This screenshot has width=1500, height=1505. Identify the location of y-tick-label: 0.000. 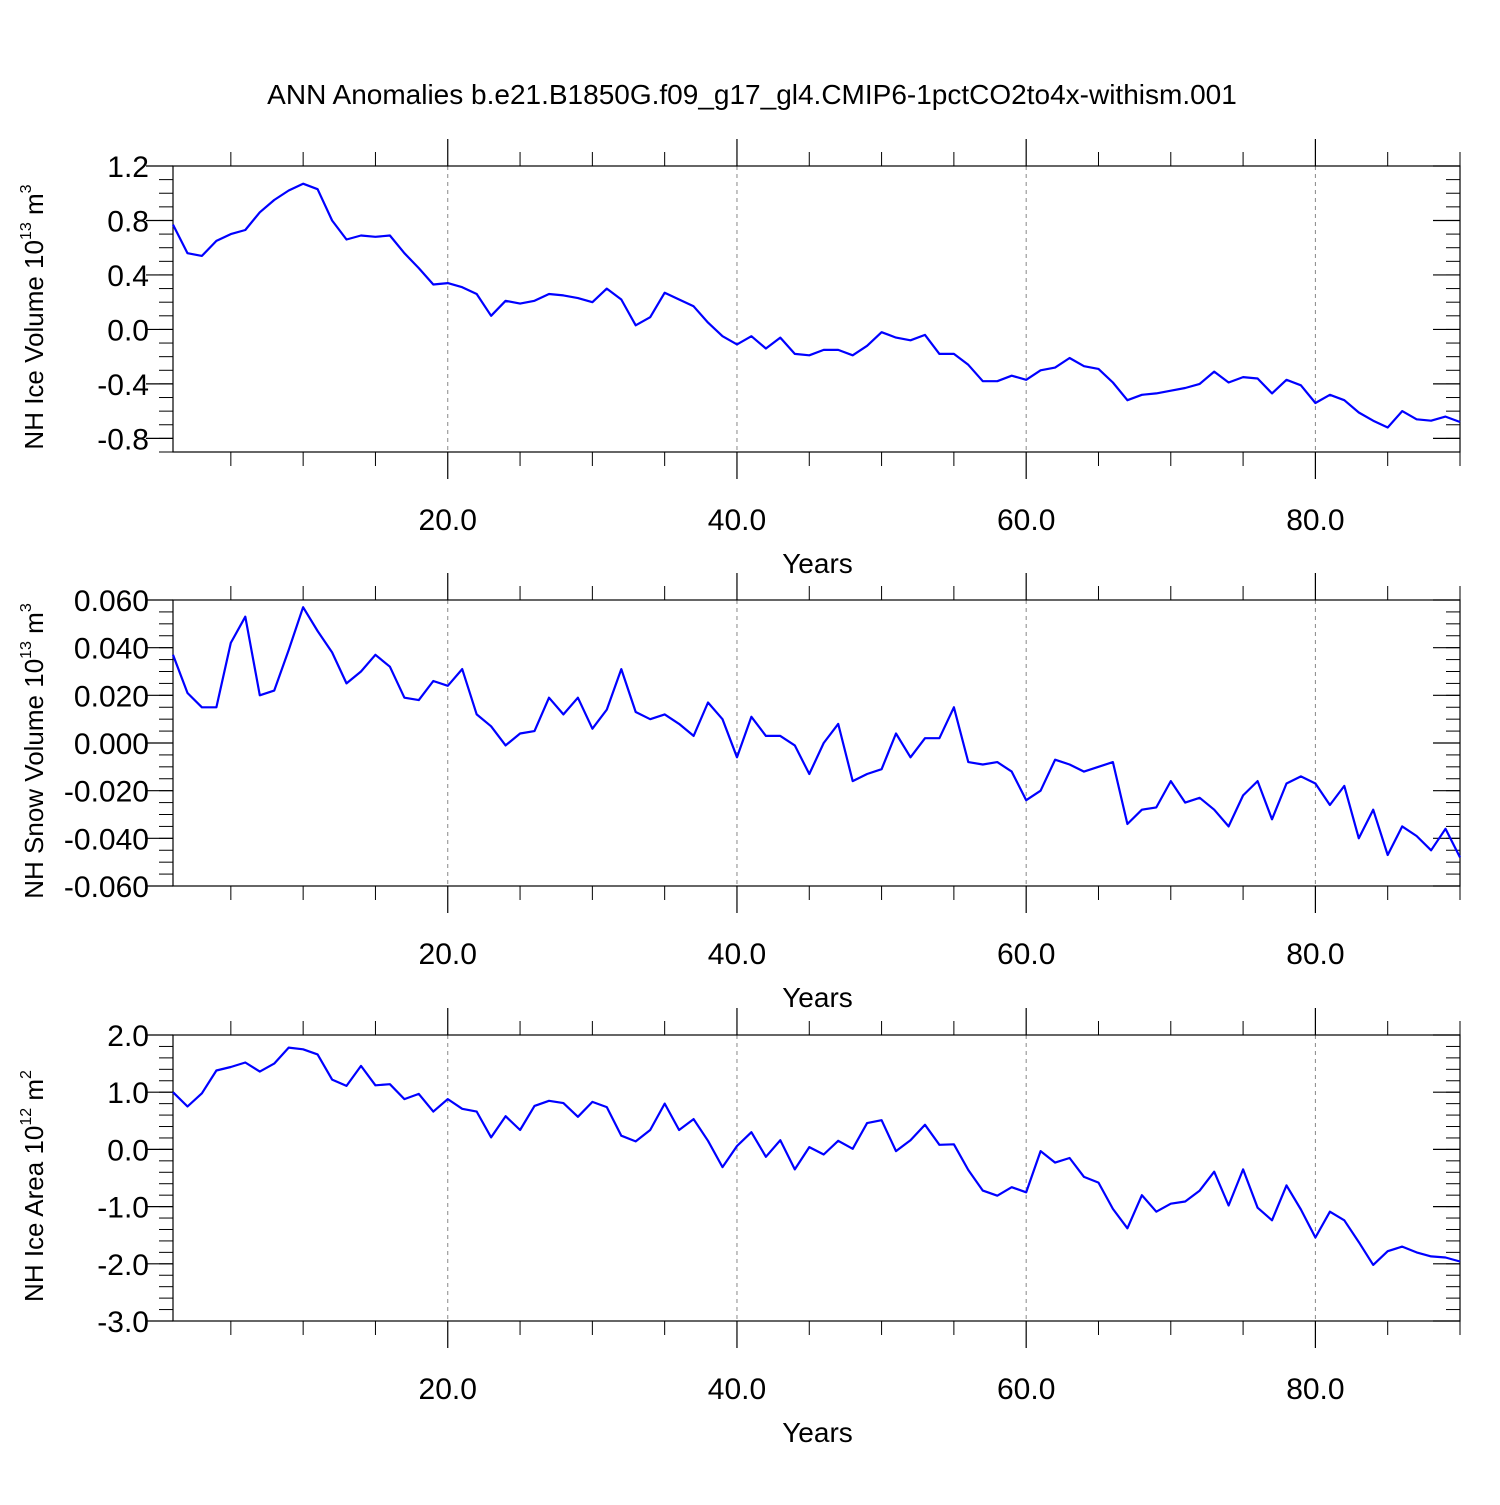
(111, 744).